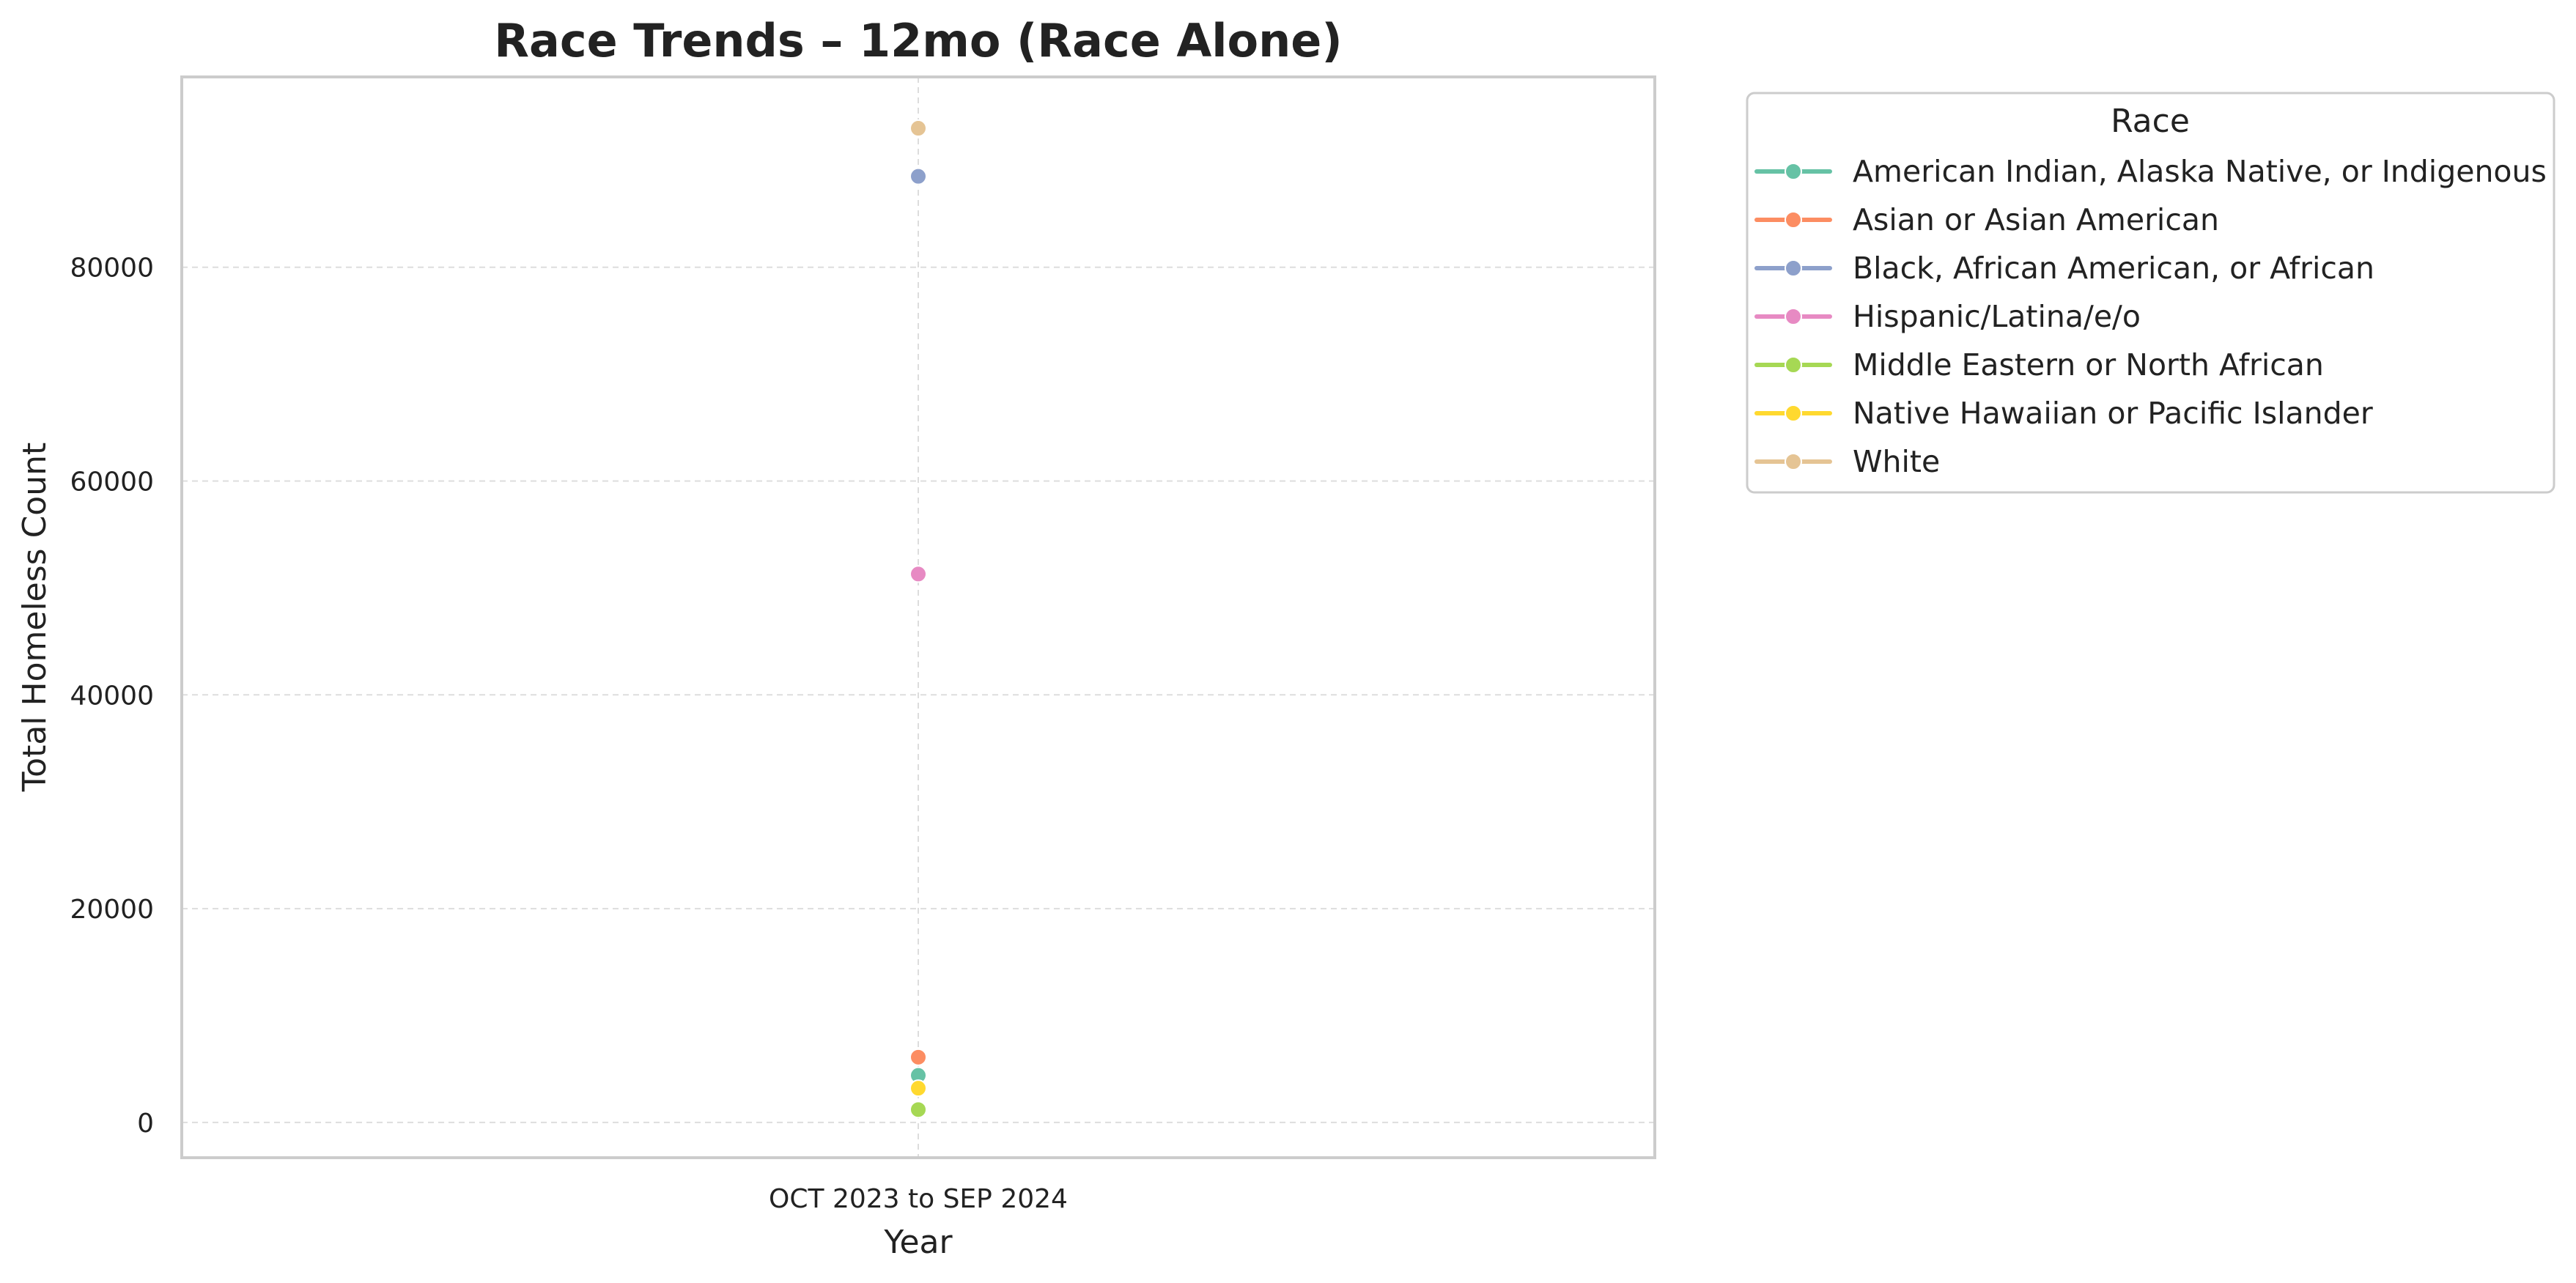 The height and width of the screenshot is (1283, 2576). What do you see at coordinates (1896, 461) in the screenshot?
I see `legend-label: White` at bounding box center [1896, 461].